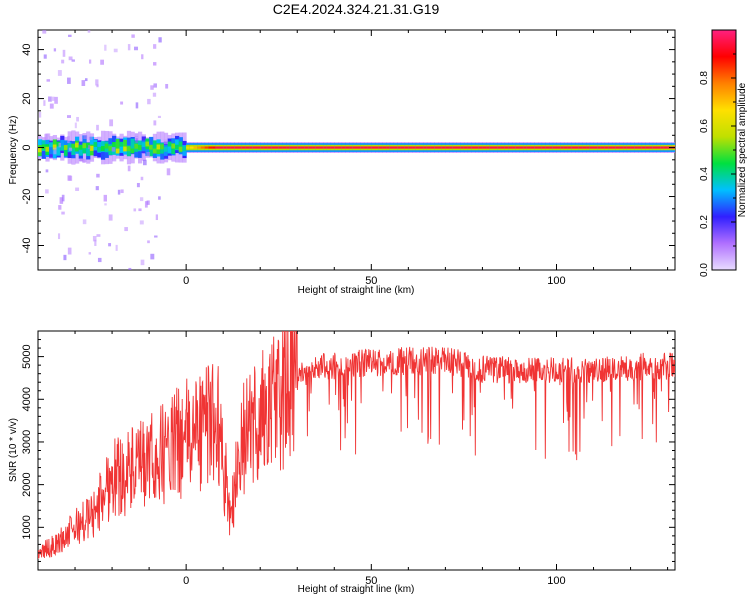 The image size is (750, 600). I want to click on colorbar-tick-label: 0.0, so click(704, 270).